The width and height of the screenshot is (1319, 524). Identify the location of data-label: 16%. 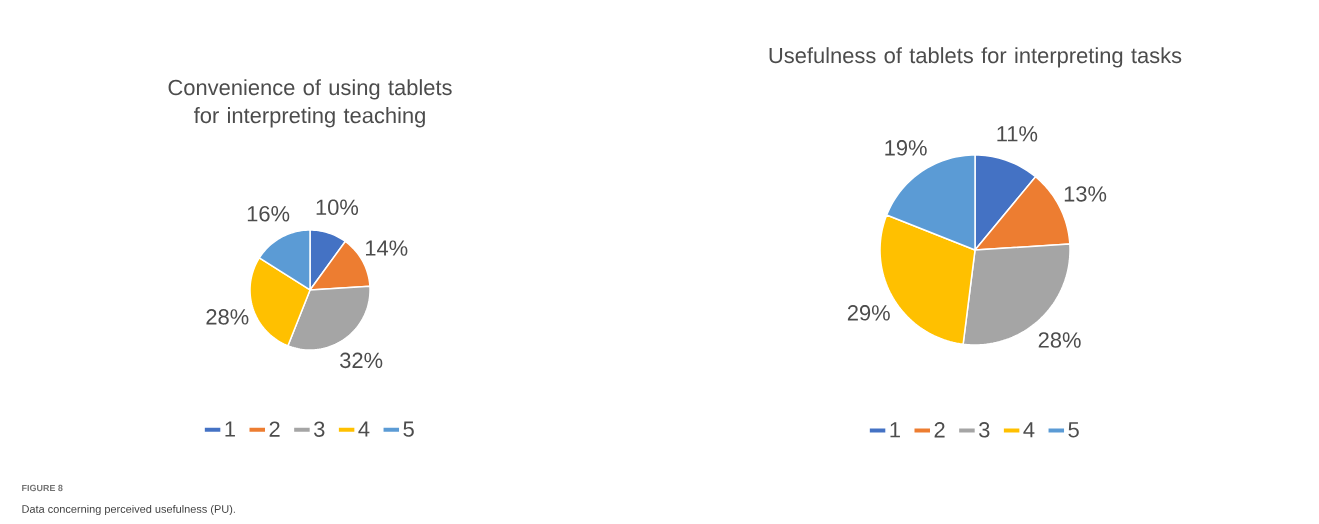
(268, 213).